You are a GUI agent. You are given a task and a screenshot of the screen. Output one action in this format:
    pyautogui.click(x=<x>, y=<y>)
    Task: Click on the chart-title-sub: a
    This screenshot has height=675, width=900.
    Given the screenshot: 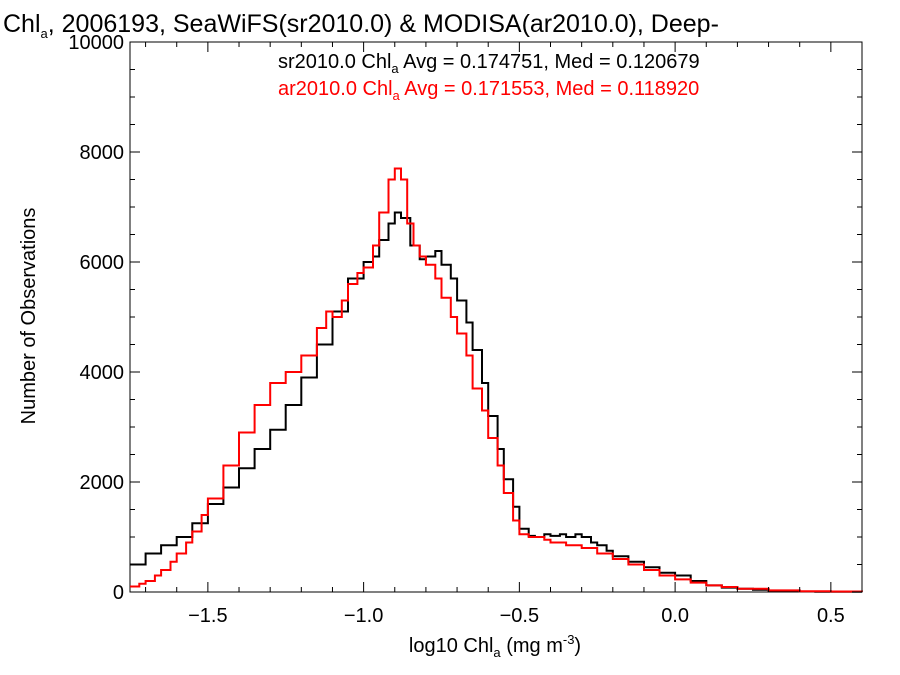 What is the action you would take?
    pyautogui.click(x=45, y=33)
    